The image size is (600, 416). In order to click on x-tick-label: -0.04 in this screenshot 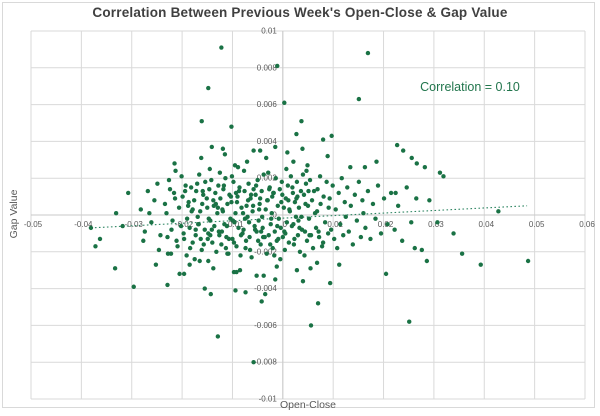, I will do `click(83, 224)`.